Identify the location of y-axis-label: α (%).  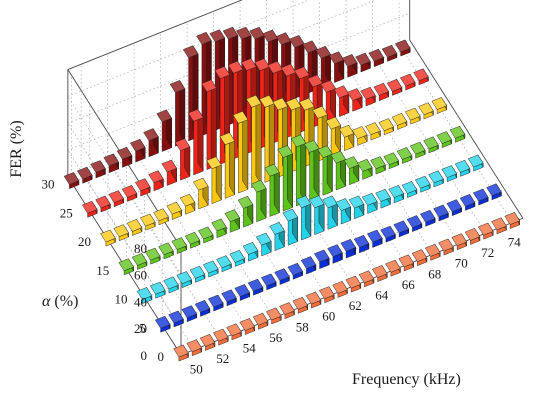
(60, 301).